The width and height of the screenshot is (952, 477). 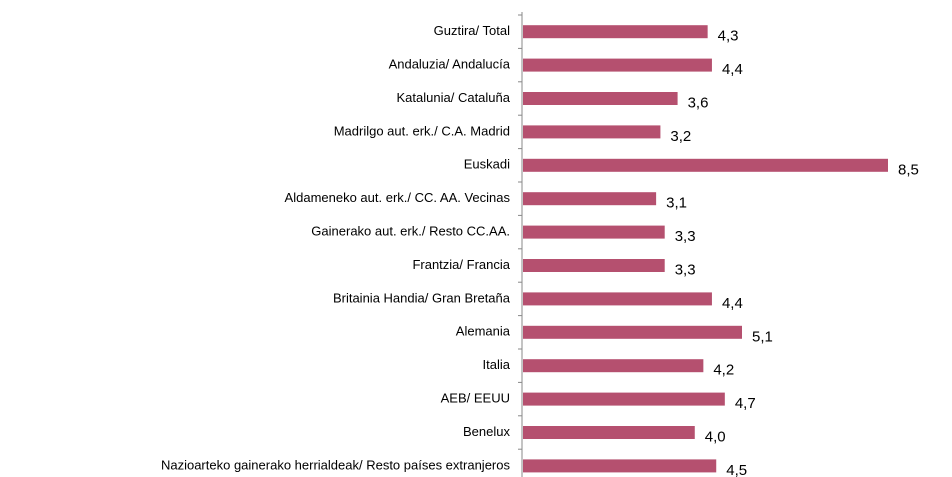 I want to click on category-label: Italia, so click(x=497, y=364).